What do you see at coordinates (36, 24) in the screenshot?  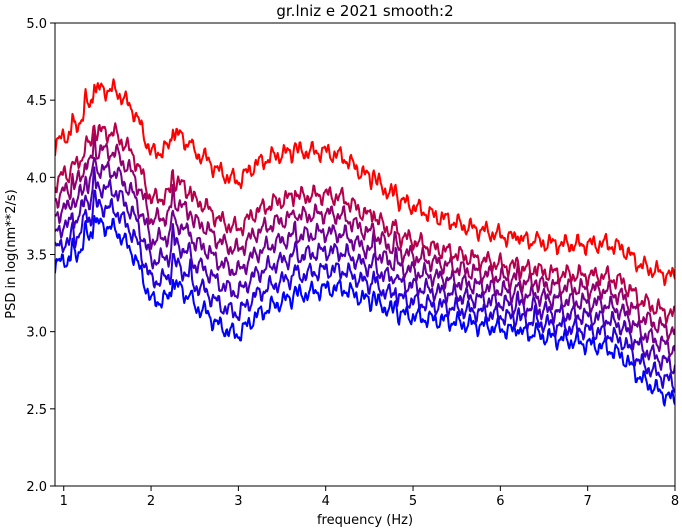 I see `y-tick-label: 5.0` at bounding box center [36, 24].